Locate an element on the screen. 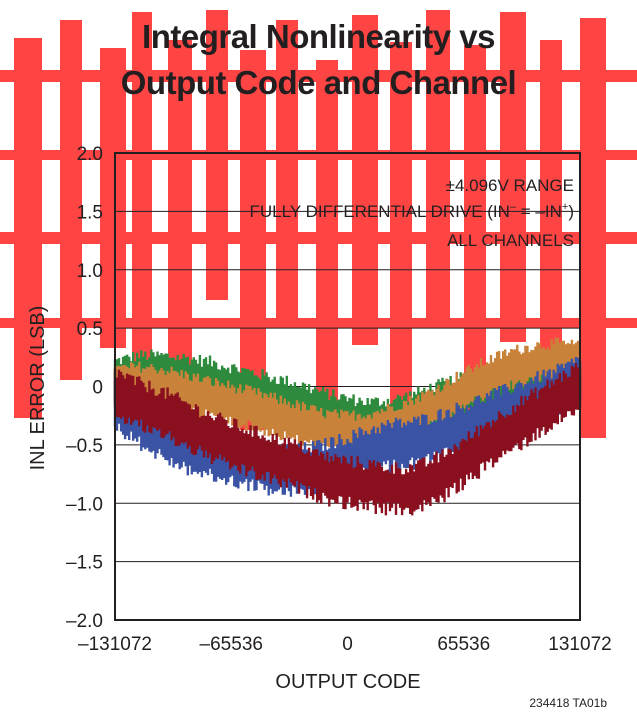 Image resolution: width=637 pixels, height=725 pixels. x-tick-label: –131072 is located at coordinates (115, 644).